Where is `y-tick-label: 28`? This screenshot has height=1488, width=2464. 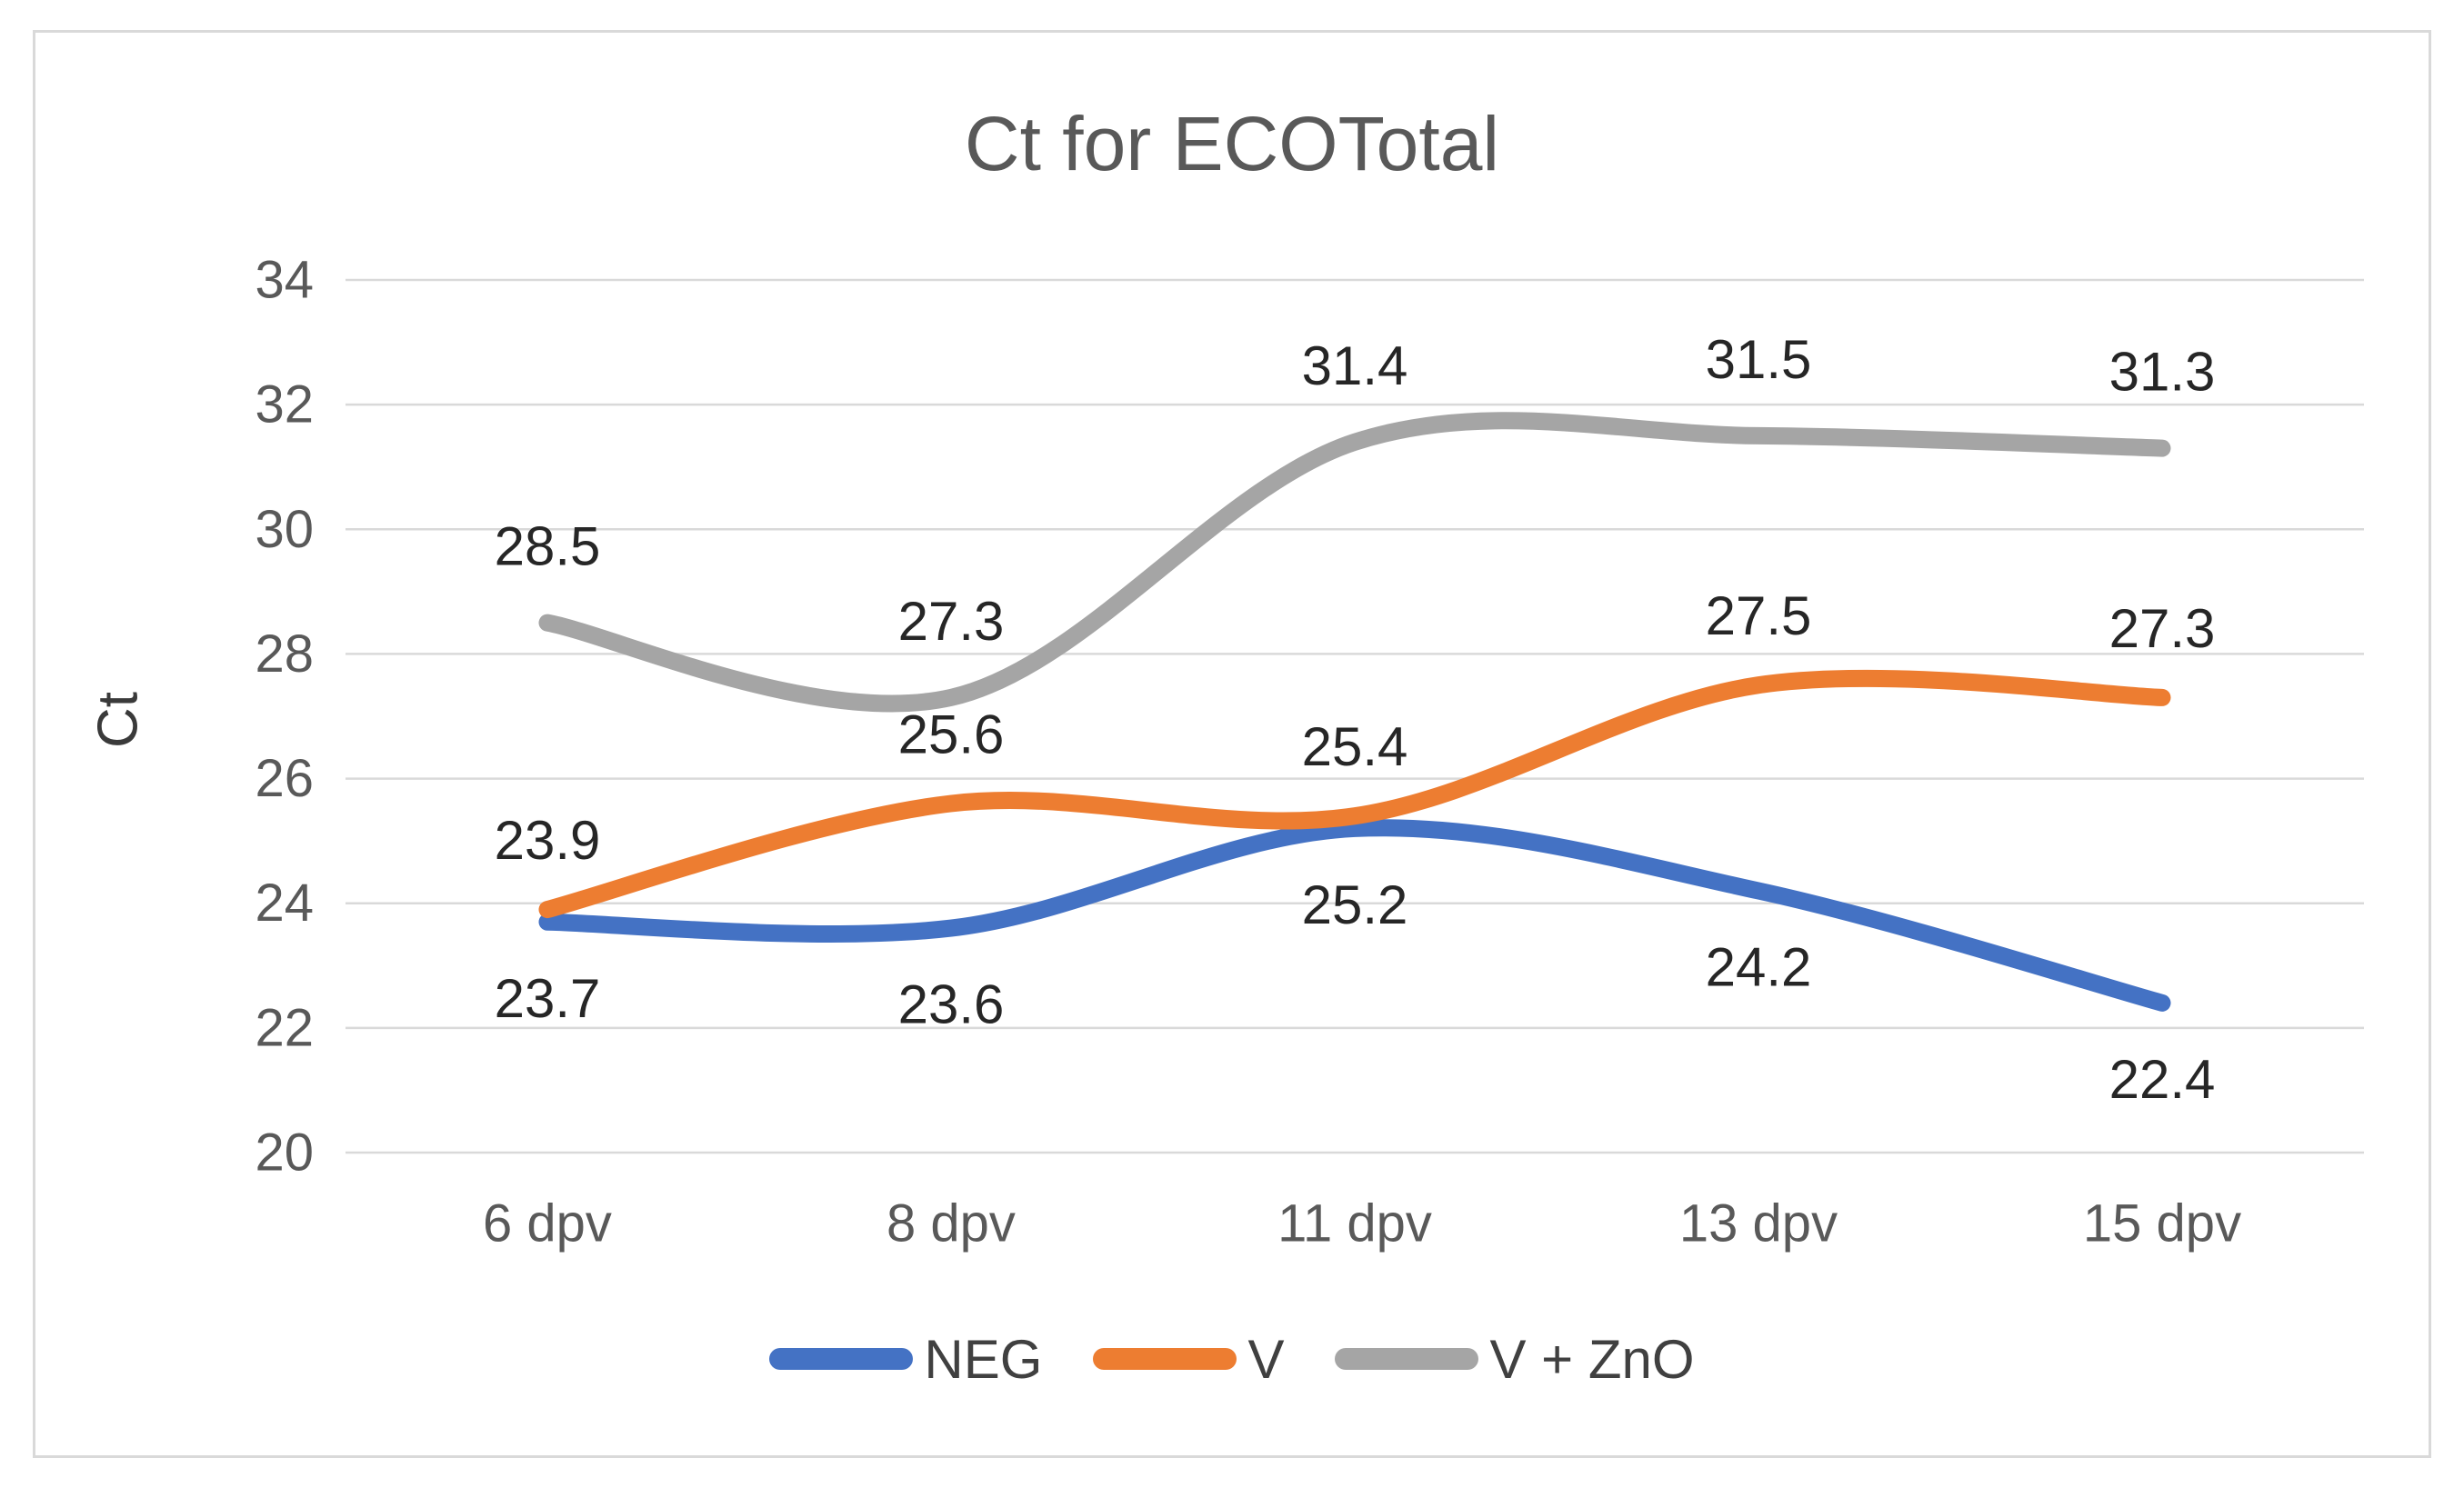 y-tick-label: 28 is located at coordinates (285, 654).